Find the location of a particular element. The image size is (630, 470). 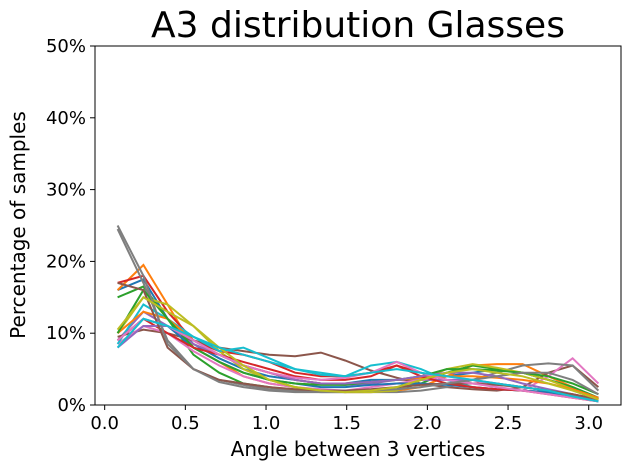

y-axis-label: Percentage of samples is located at coordinates (18, 225).